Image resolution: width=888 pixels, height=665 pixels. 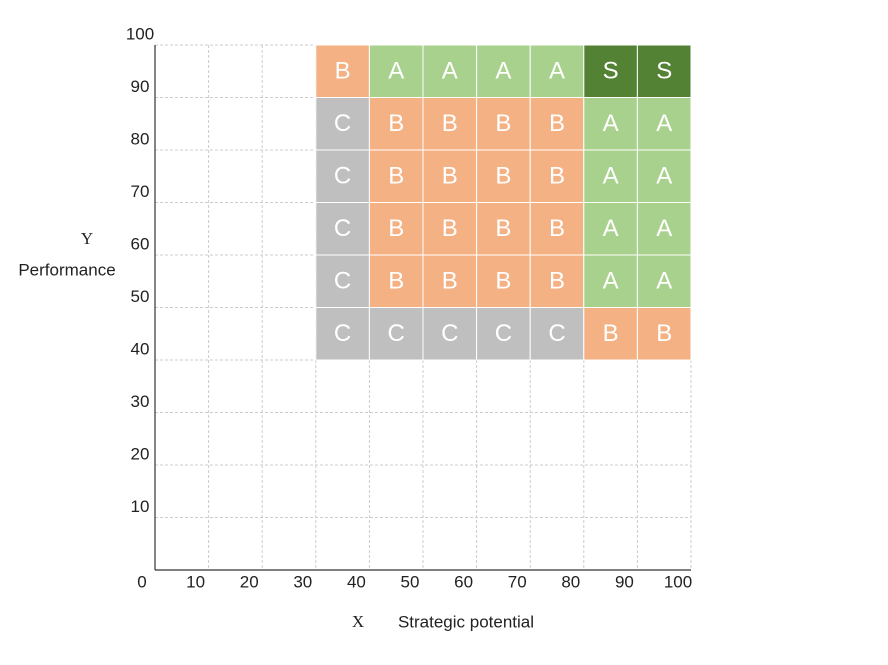 I want to click on y-tick-label: 70, so click(x=140, y=191).